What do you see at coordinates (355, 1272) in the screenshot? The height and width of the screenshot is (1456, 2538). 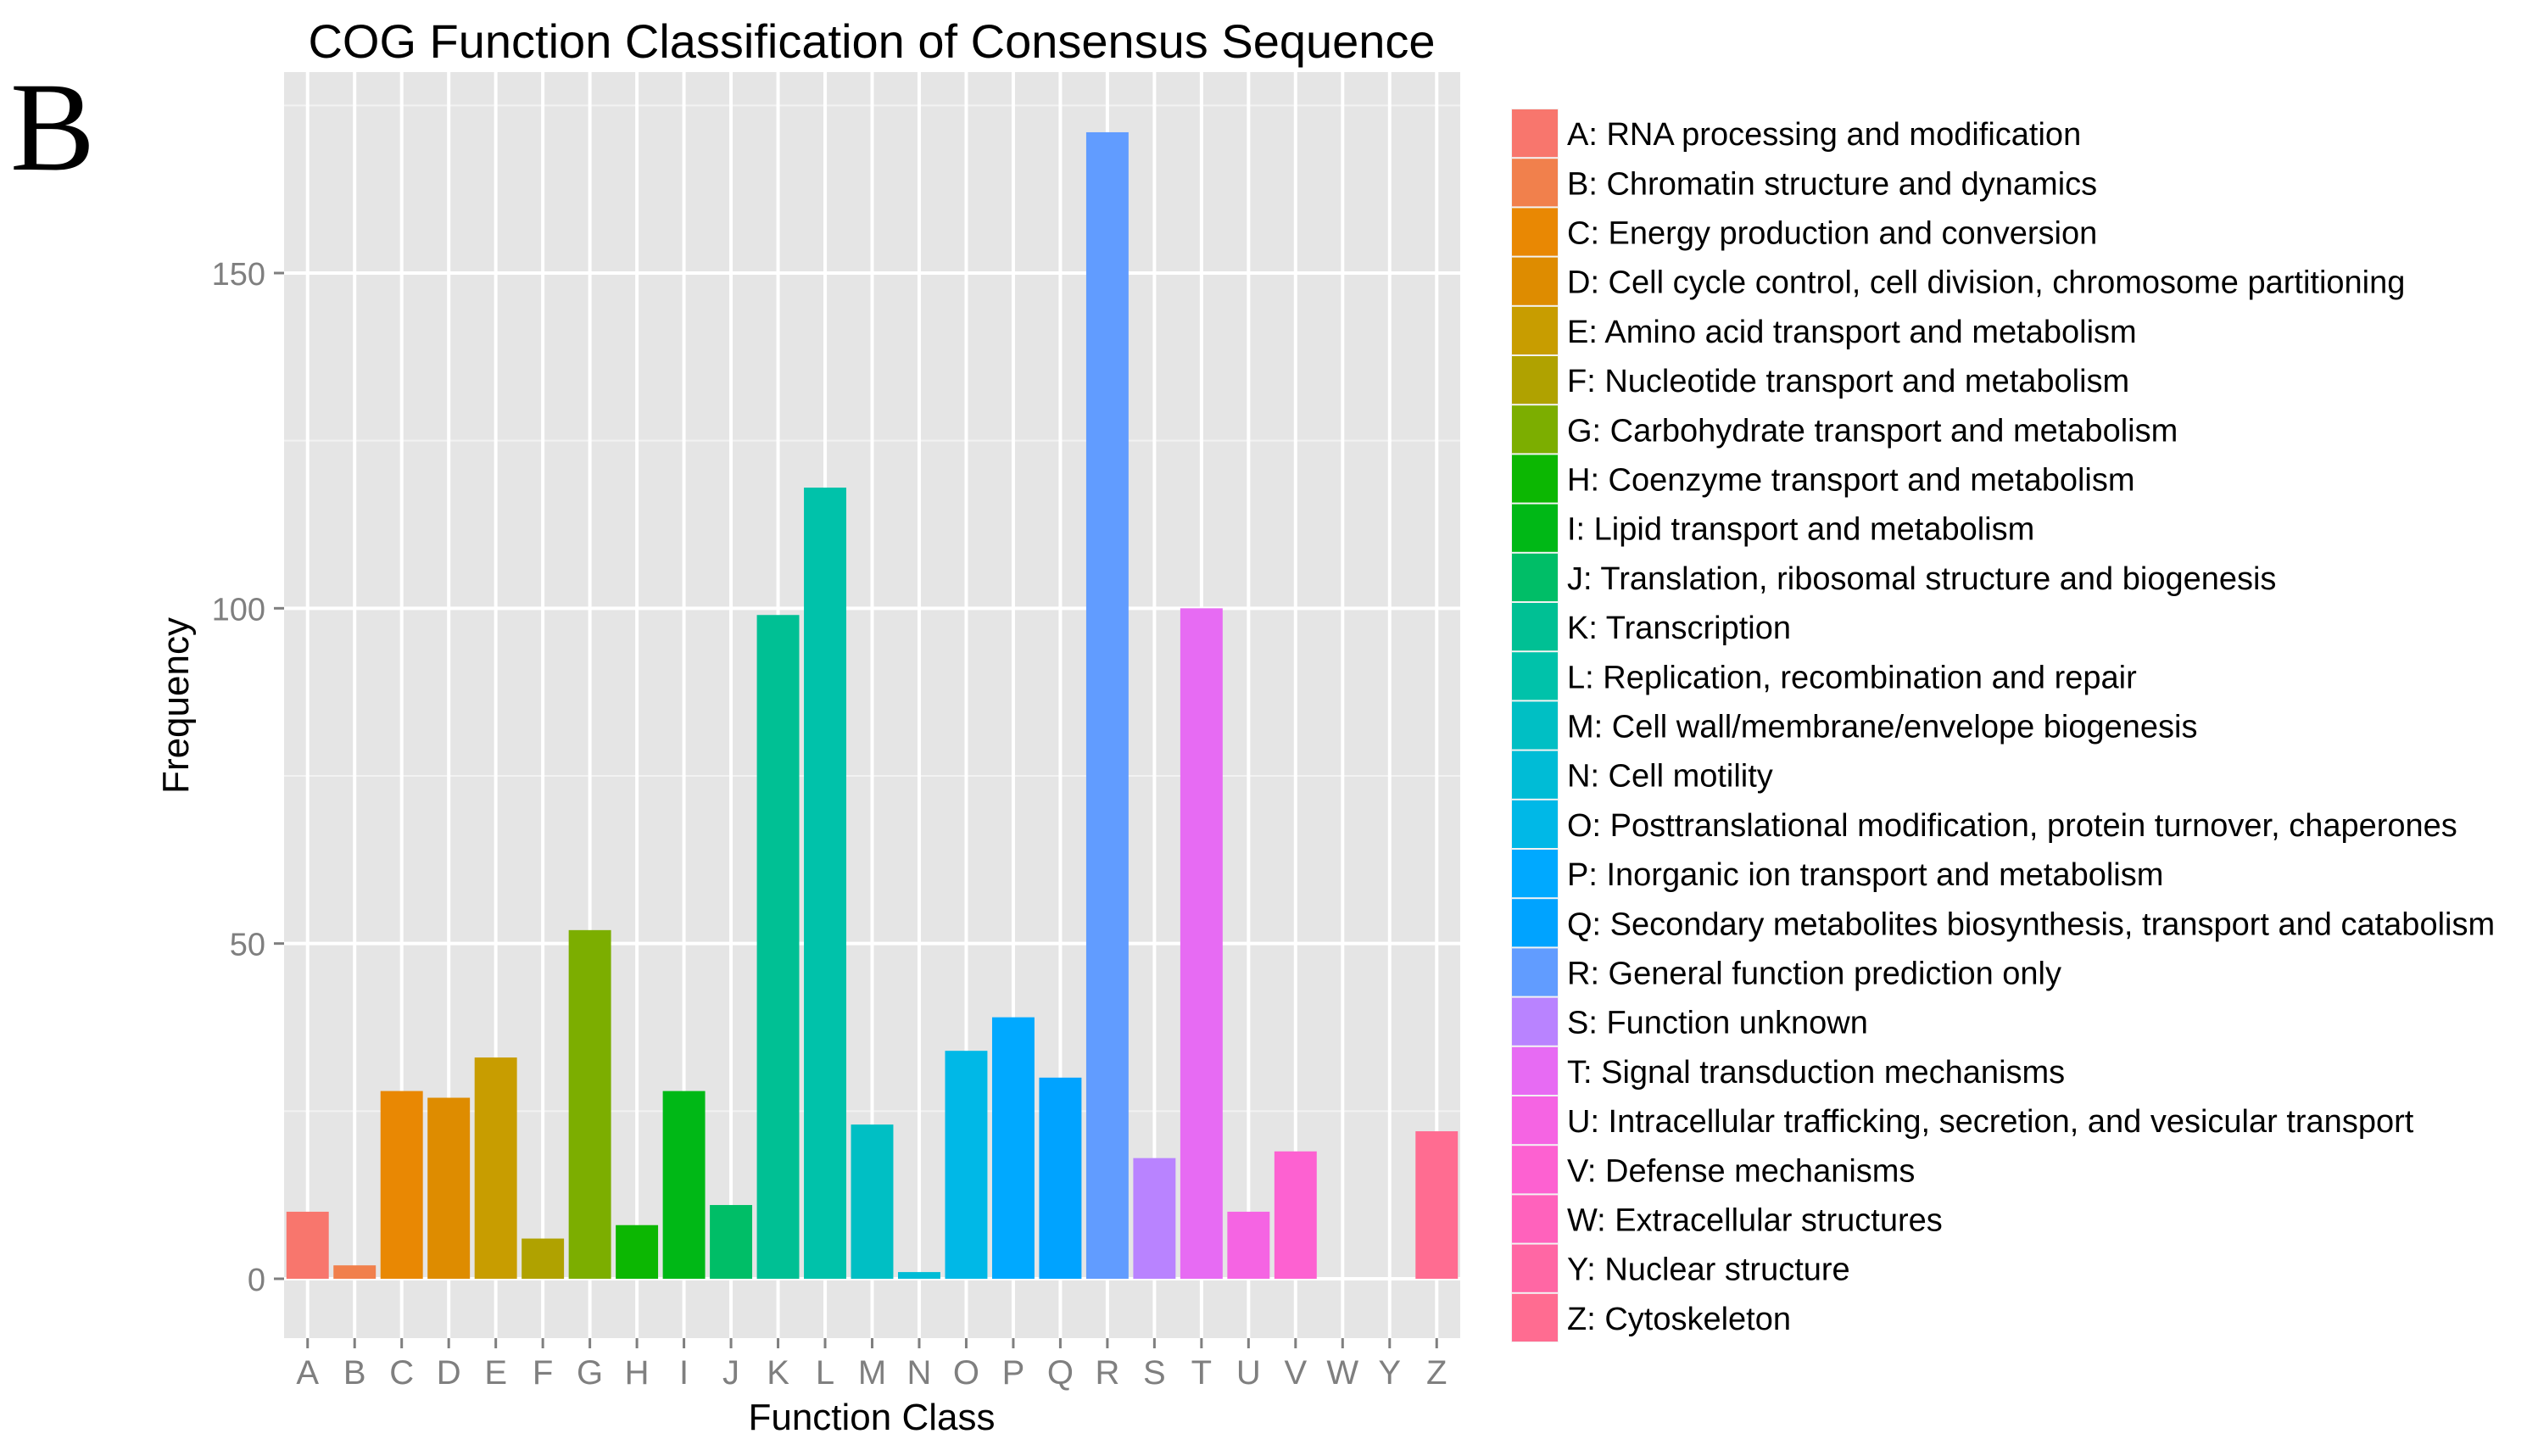 I see `bar-B` at bounding box center [355, 1272].